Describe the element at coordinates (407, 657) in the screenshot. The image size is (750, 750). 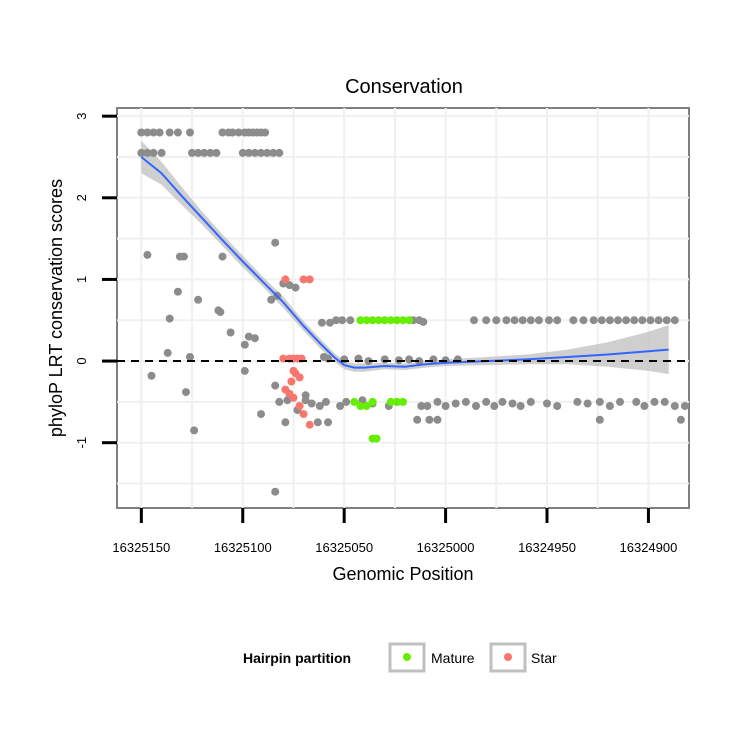
I see `legend-dot-mature` at that location.